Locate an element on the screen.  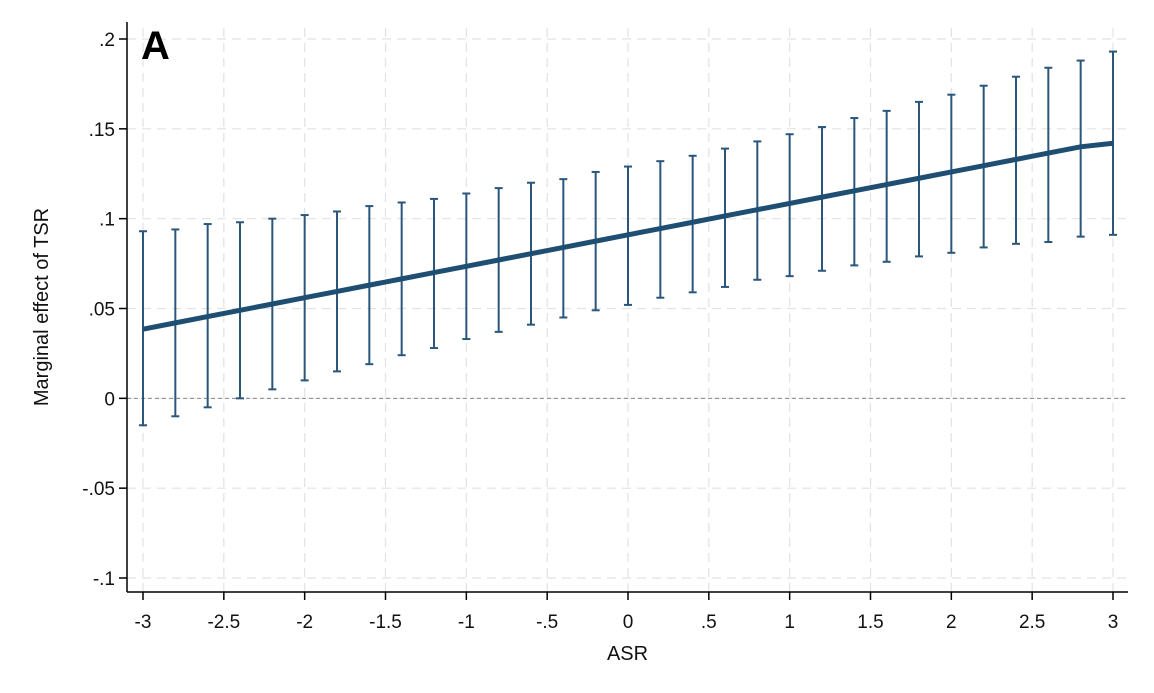
y-tick-label: .05 is located at coordinates (102, 310).